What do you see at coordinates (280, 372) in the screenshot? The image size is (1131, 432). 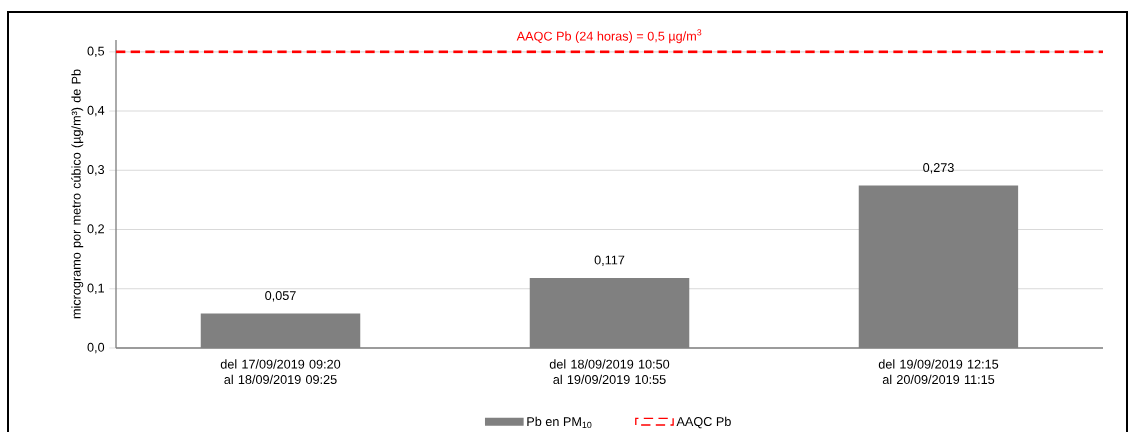 I see `x-tick-label: del 17/09/2019 09:20 al 18/09/2019 09:25` at bounding box center [280, 372].